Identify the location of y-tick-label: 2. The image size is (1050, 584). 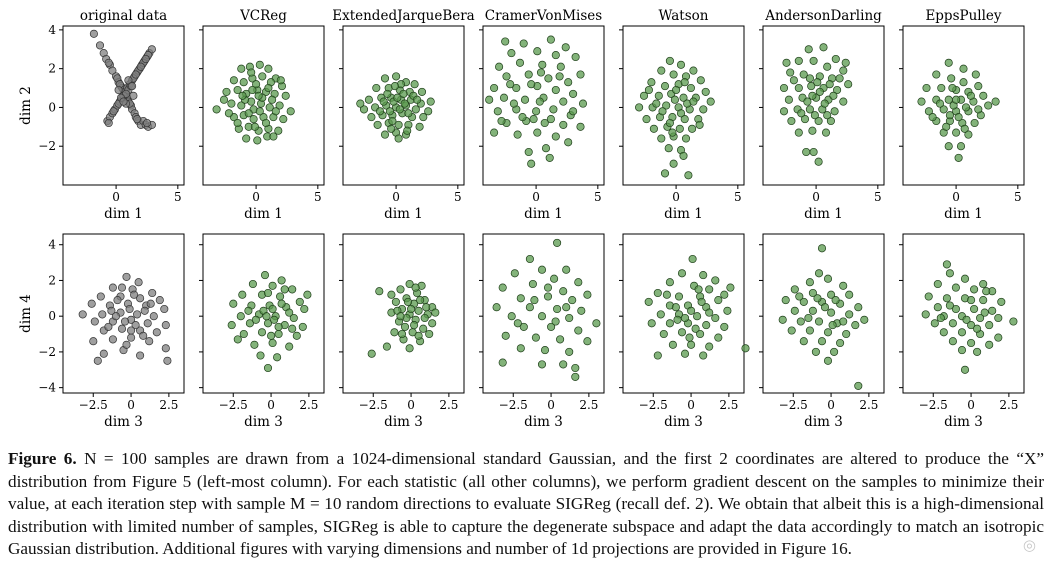
(52, 69).